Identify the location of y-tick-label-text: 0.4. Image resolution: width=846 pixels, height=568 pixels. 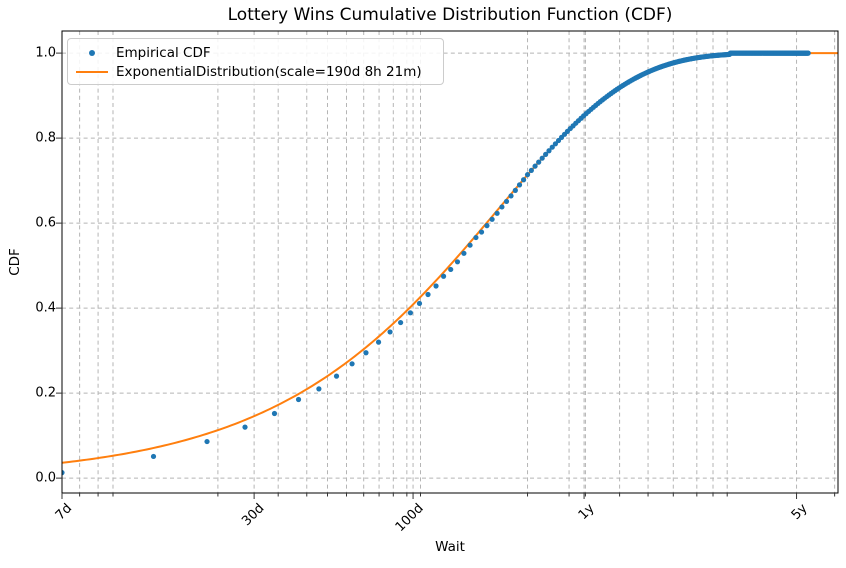
(45, 308).